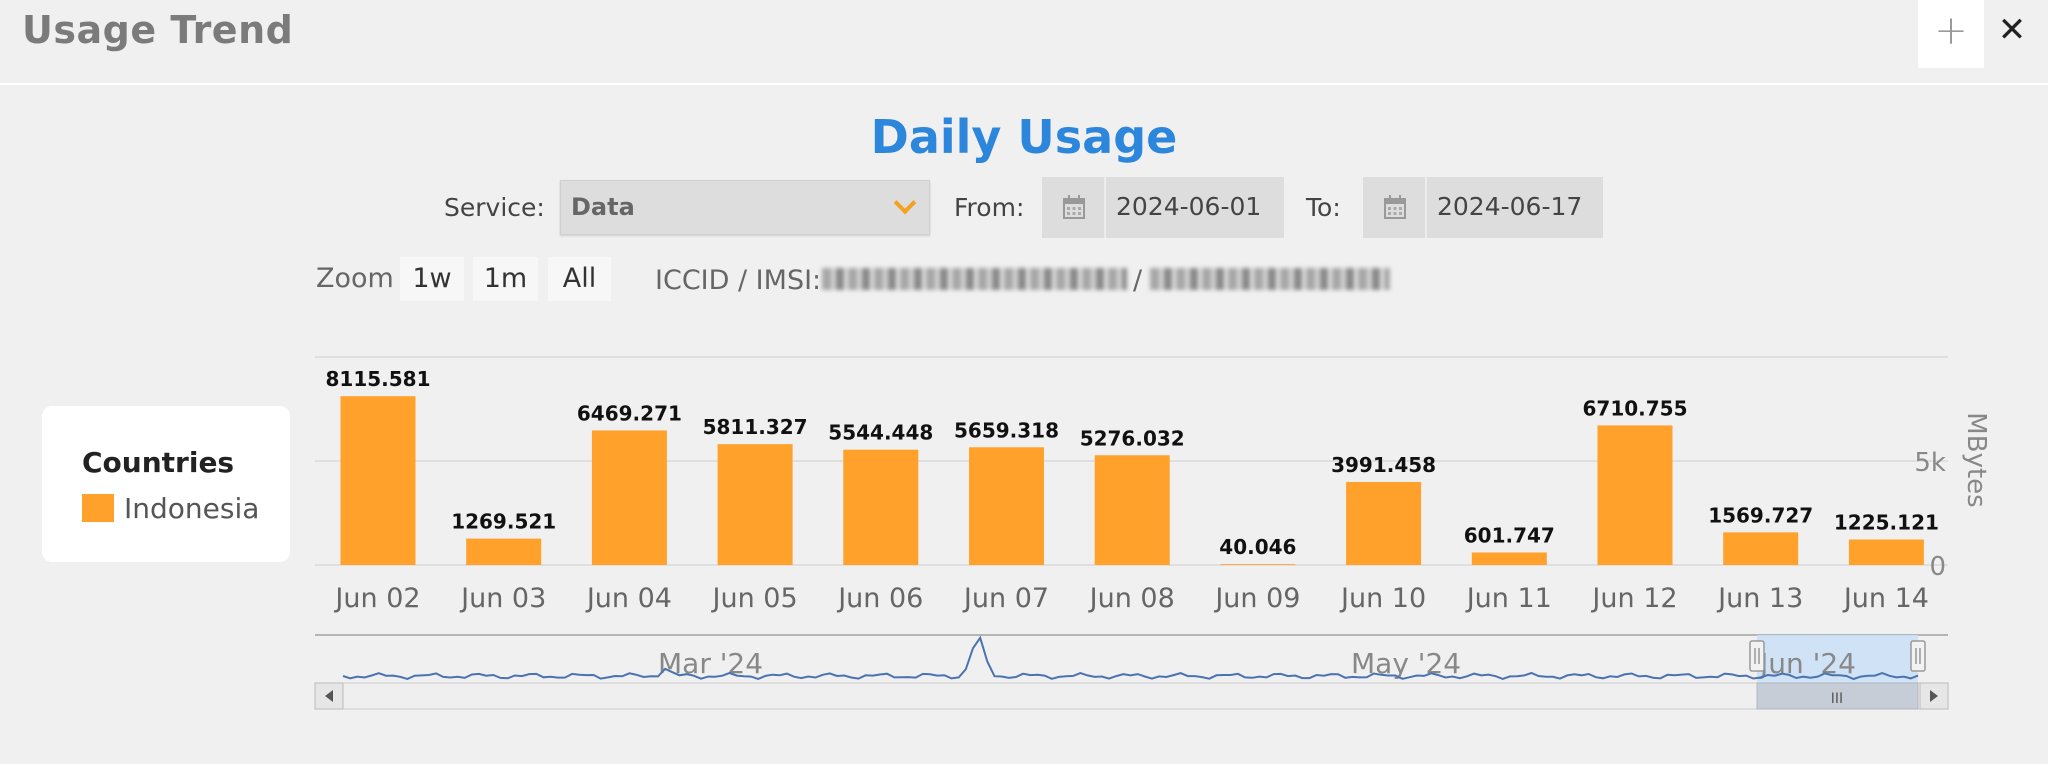 The width and height of the screenshot is (2048, 764). What do you see at coordinates (1189, 206) in the screenshot?
I see `from-date-value: 2024-06-01` at bounding box center [1189, 206].